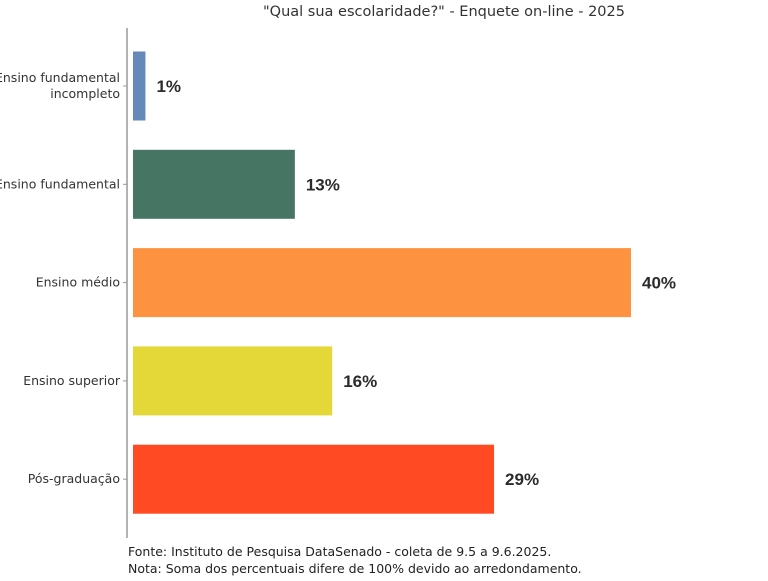 The image size is (768, 581). Describe the element at coordinates (323, 184) in the screenshot. I see `data-label: 13%` at that location.